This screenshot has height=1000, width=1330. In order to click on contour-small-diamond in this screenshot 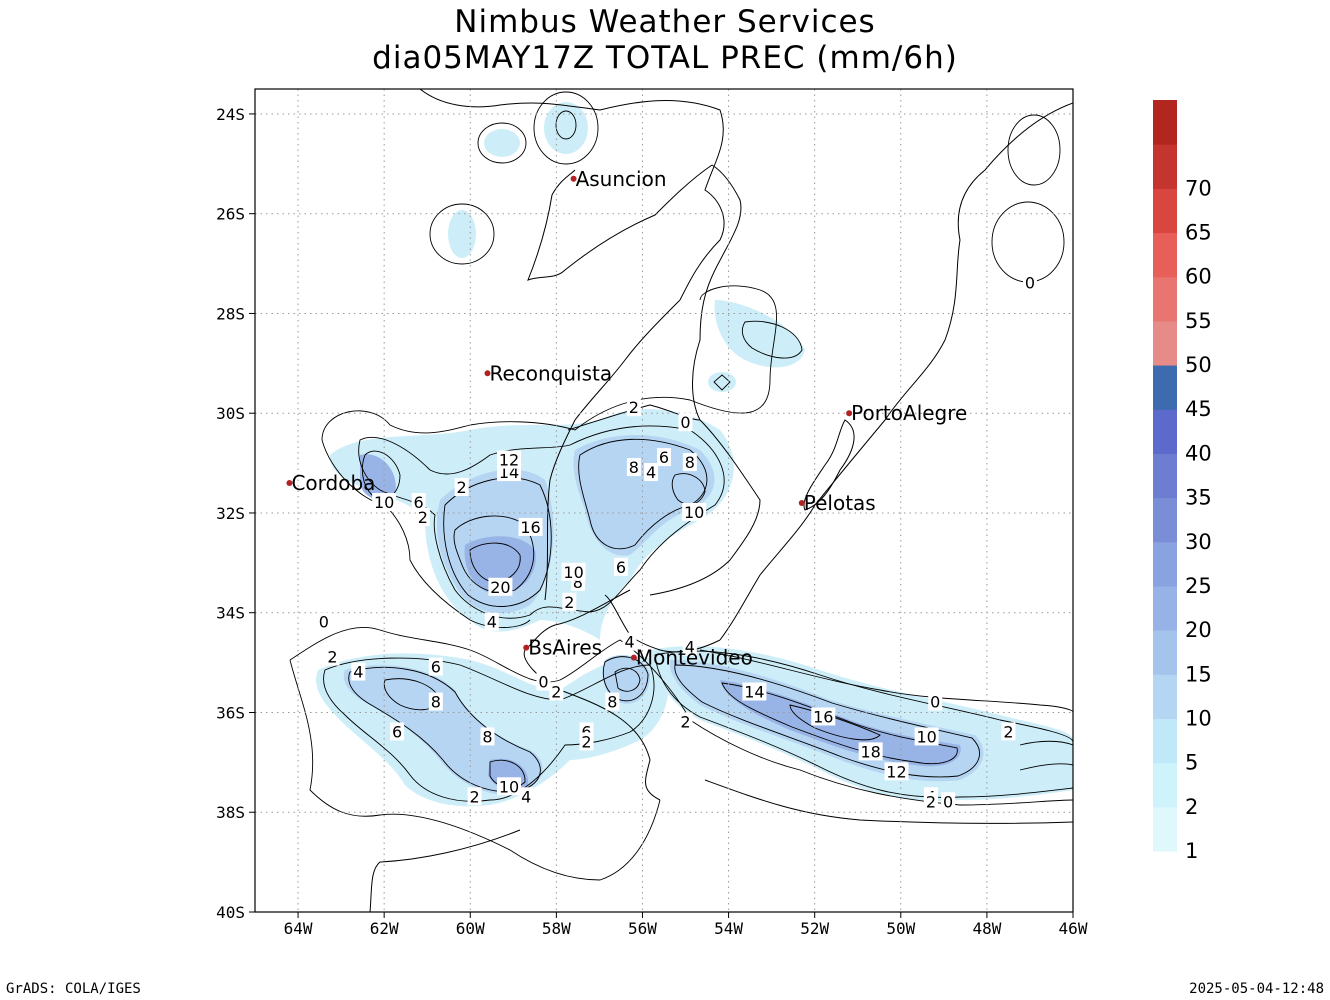, I will do `click(722, 382)`.